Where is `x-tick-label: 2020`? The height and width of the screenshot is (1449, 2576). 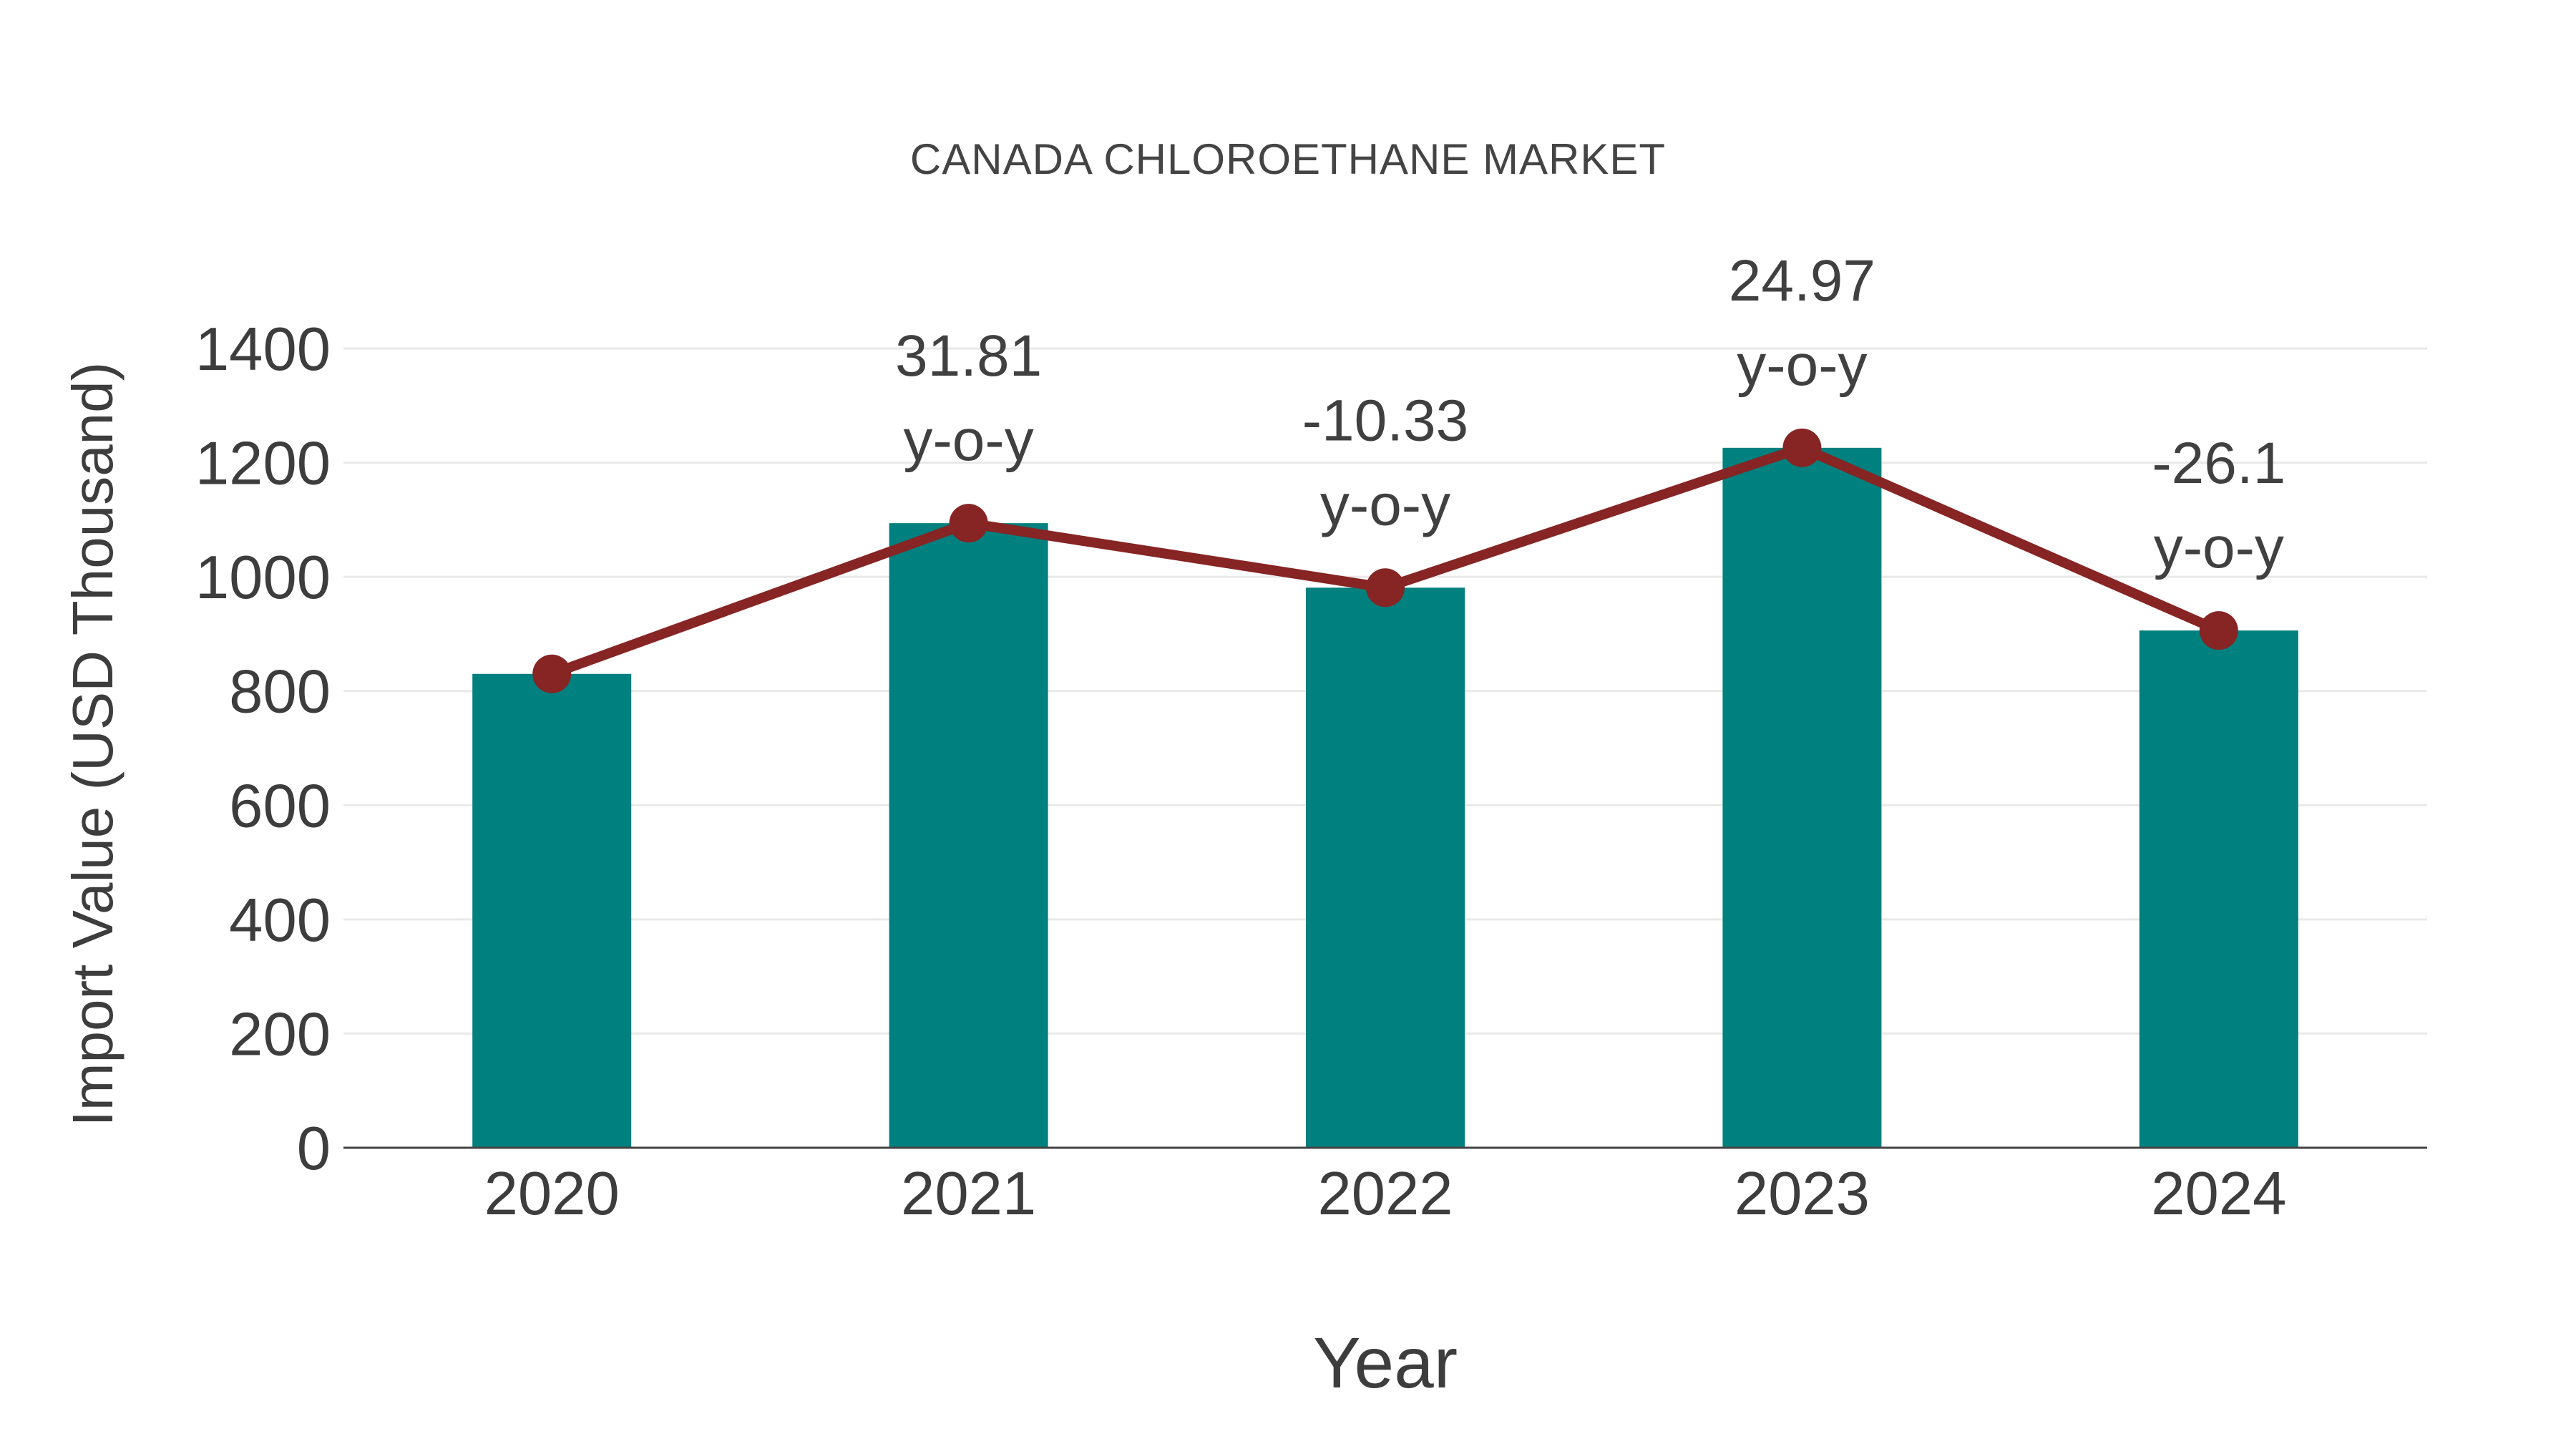 x-tick-label: 2020 is located at coordinates (552, 1194).